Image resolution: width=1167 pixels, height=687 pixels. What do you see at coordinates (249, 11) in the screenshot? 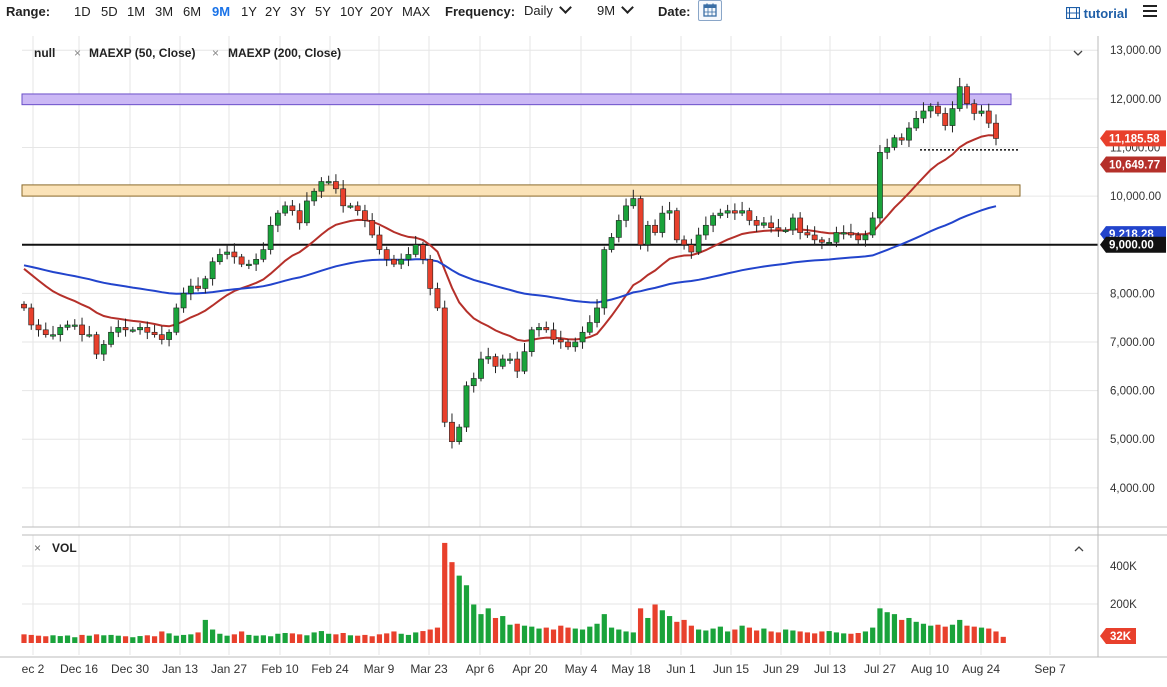
I see `range-button-1y: 1Y` at bounding box center [249, 11].